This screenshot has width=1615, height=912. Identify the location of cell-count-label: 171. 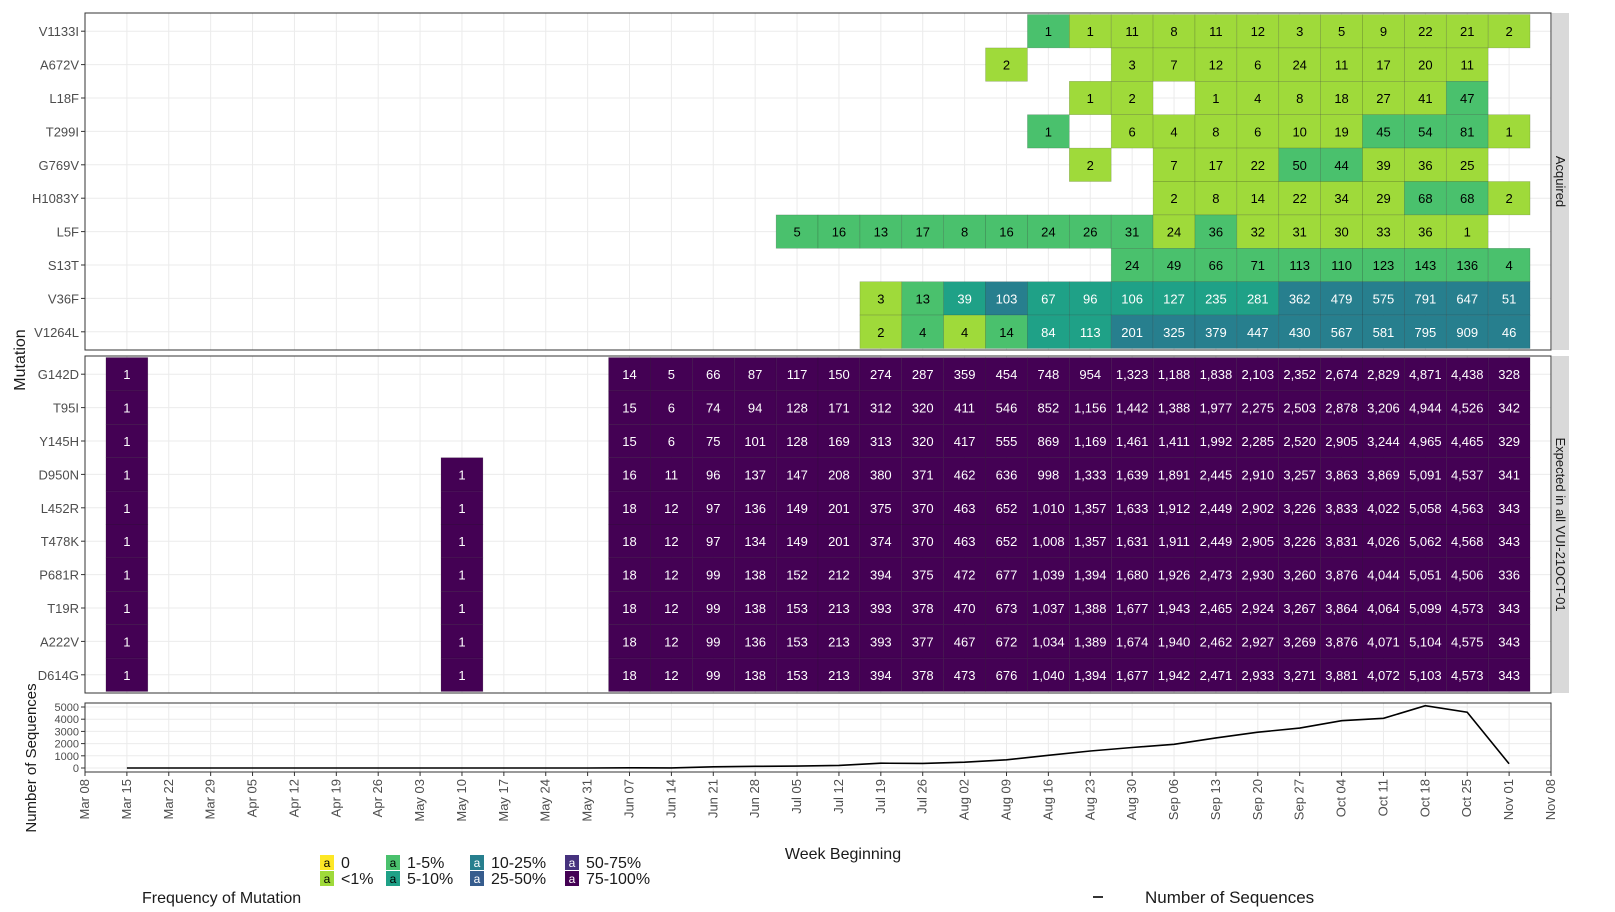
(839, 408).